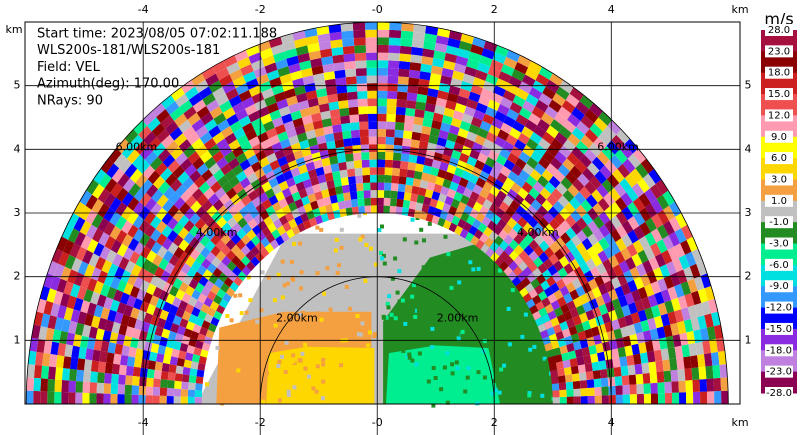  Describe the element at coordinates (458, 317) in the screenshot. I see `range-ring-label-right: 2.00km` at that location.